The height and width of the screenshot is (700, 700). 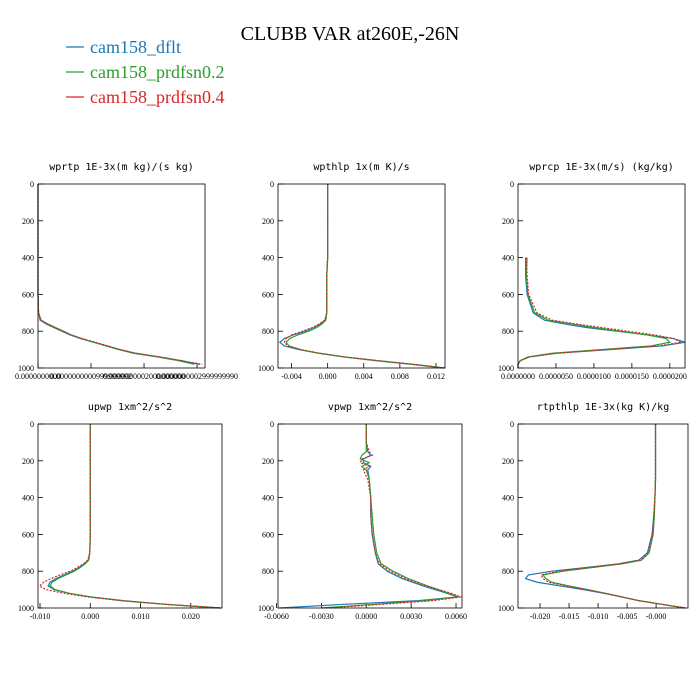 What do you see at coordinates (366, 616) in the screenshot?
I see `x-tick-label: 0.0000` at bounding box center [366, 616].